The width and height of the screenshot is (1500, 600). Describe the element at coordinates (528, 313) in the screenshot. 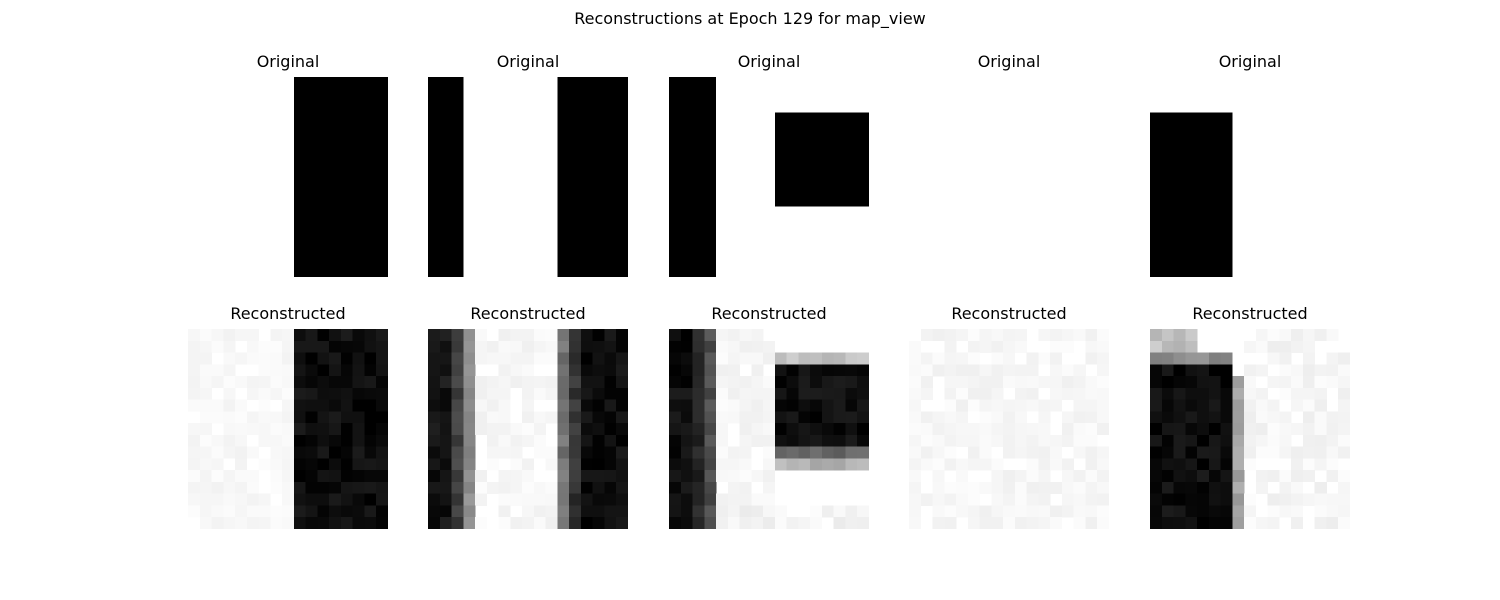

I see `reconstructed-title: Reconstructed` at that location.